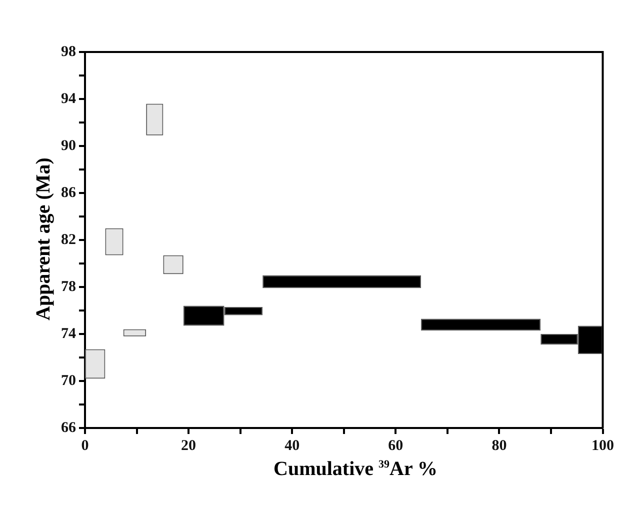 The image size is (617, 514). What do you see at coordinates (68, 428) in the screenshot?
I see `y-tick-label: 66` at bounding box center [68, 428].